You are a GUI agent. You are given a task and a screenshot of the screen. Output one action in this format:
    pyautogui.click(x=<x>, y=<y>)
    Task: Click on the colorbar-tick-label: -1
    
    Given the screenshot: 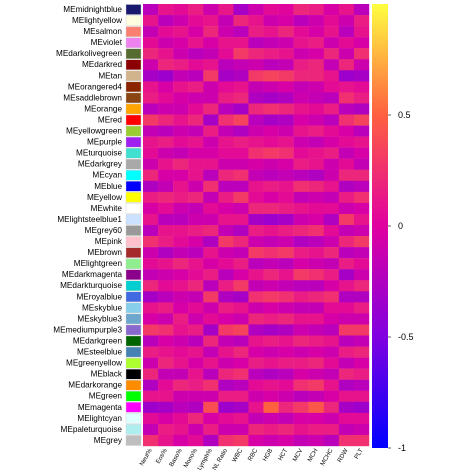 What is the action you would take?
    pyautogui.click(x=402, y=448)
    